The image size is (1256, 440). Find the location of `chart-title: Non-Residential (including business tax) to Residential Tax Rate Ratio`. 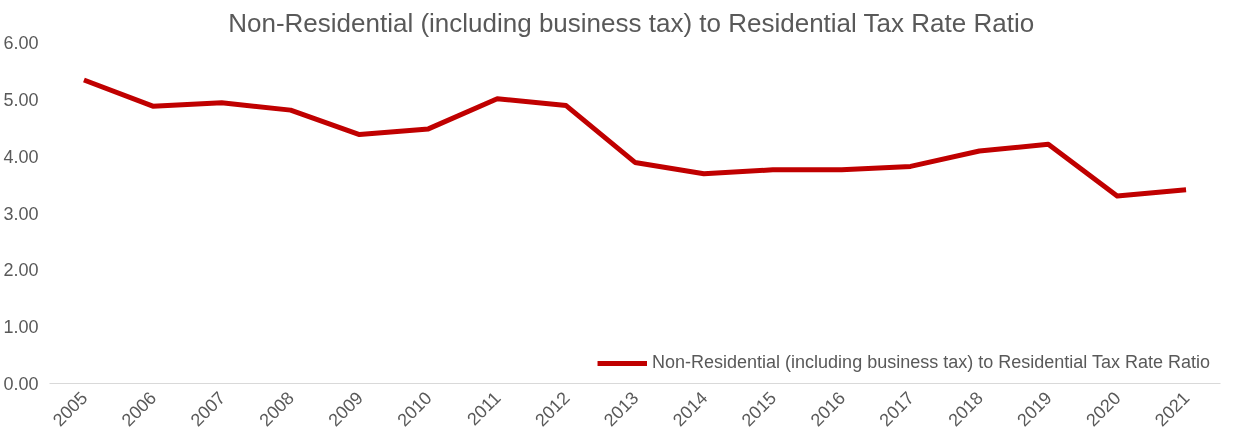

chart-title: Non-Residential (including business tax) to Residential Tax Rate Ratio is located at coordinates (631, 22).